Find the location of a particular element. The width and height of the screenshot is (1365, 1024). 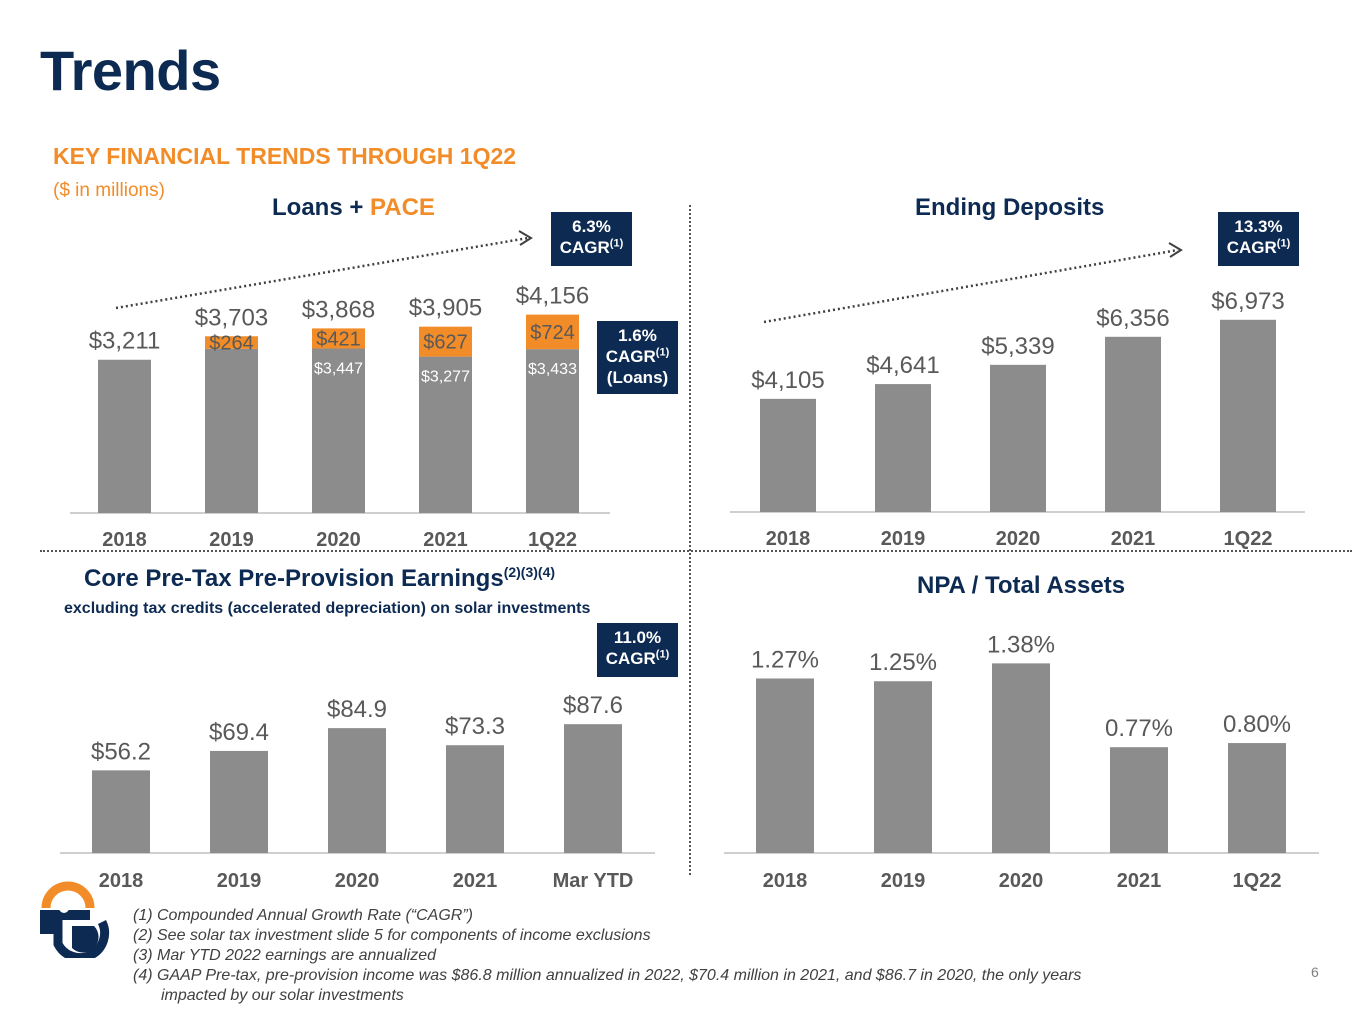

data-label: 1.38% is located at coordinates (1021, 644).